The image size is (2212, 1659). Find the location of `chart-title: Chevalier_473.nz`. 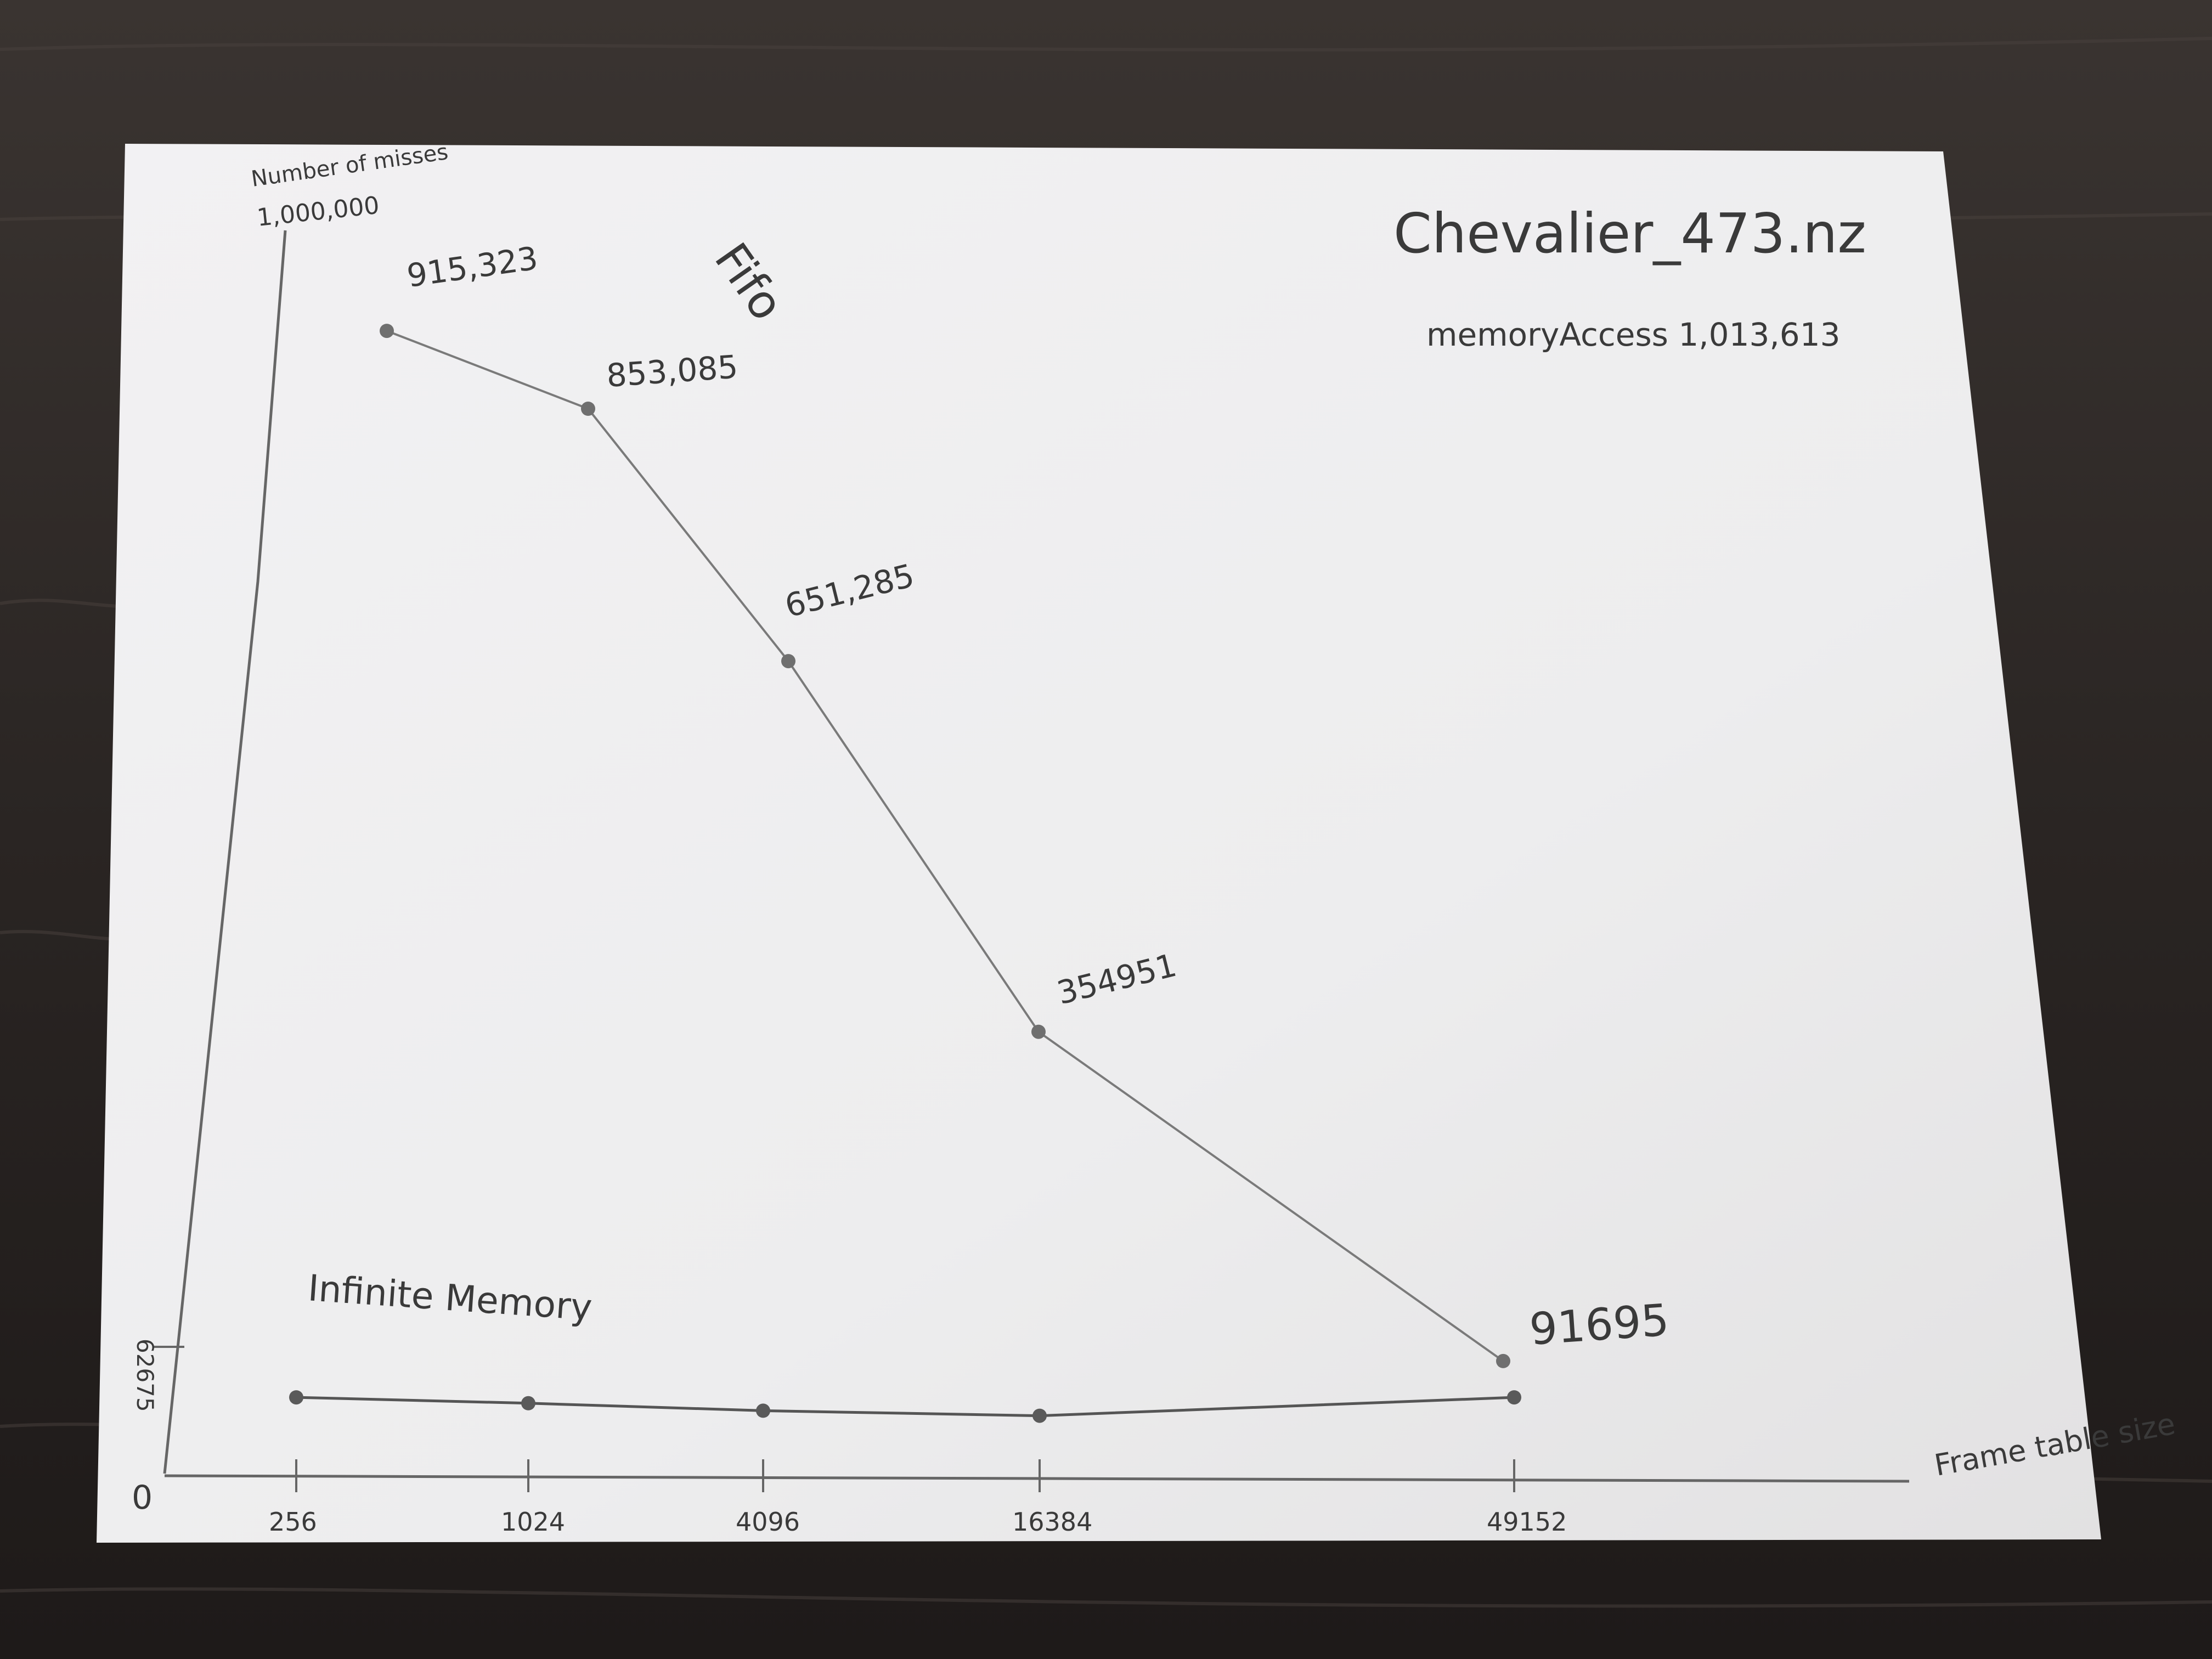

chart-title: Chevalier_473.nz is located at coordinates (1630, 234).